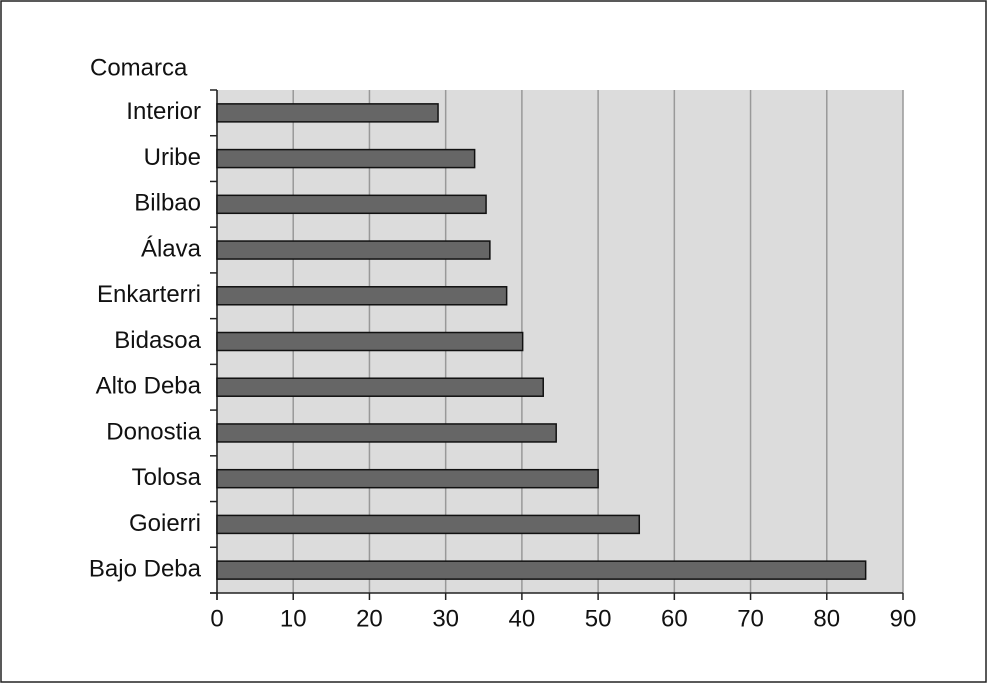 This screenshot has height=683, width=987. Describe the element at coordinates (171, 248) in the screenshot. I see `y-tick-label: Álava` at that location.